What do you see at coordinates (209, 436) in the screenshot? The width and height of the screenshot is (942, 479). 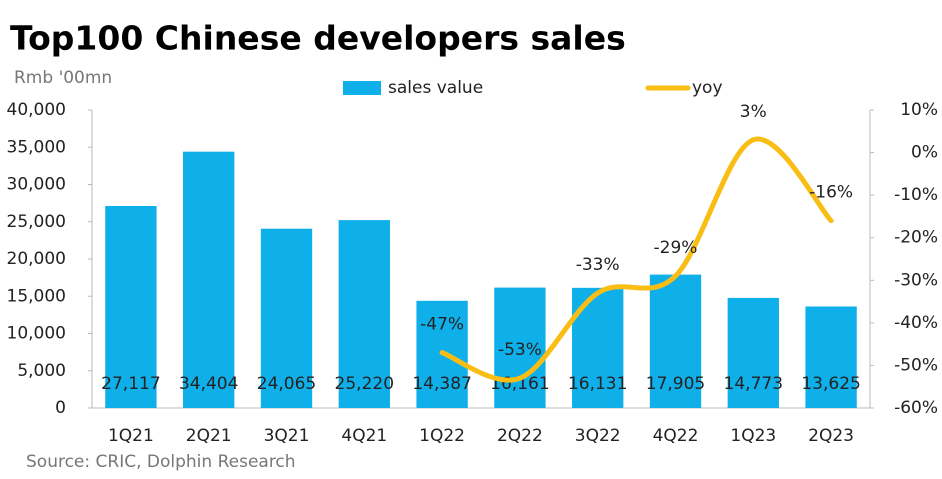 I see `x-tick-label: 2Q21` at bounding box center [209, 436].